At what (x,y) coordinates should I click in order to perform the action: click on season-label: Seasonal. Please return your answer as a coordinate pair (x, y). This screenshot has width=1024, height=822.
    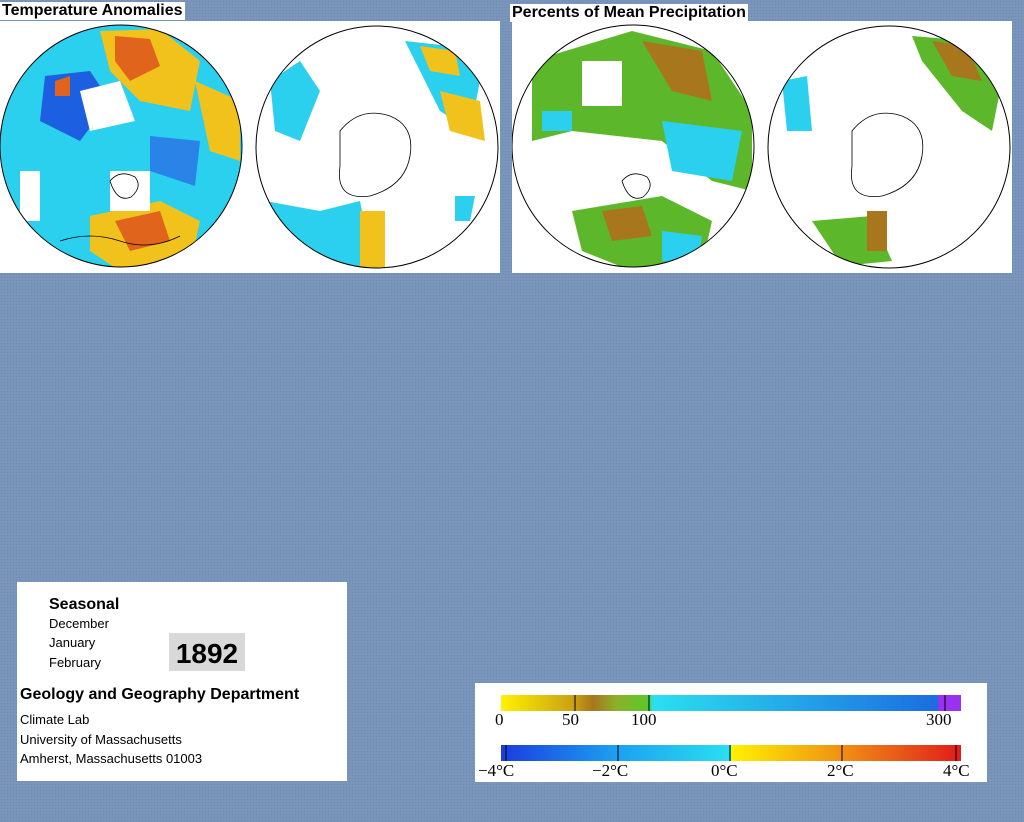
    Looking at the image, I should click on (84, 604).